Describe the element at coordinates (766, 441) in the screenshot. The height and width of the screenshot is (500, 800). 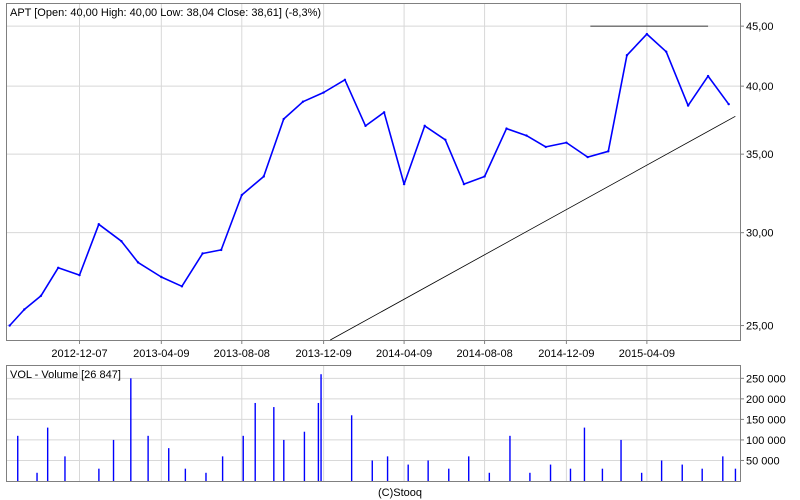
I see `volume-y-tick-label: 100 000` at that location.